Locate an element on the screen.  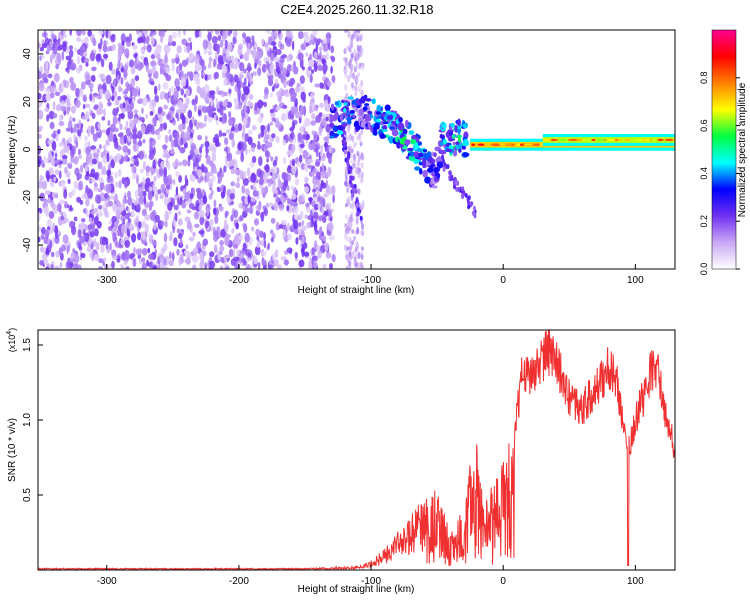
snr-y-tick-label: 1.0 is located at coordinates (27, 420).